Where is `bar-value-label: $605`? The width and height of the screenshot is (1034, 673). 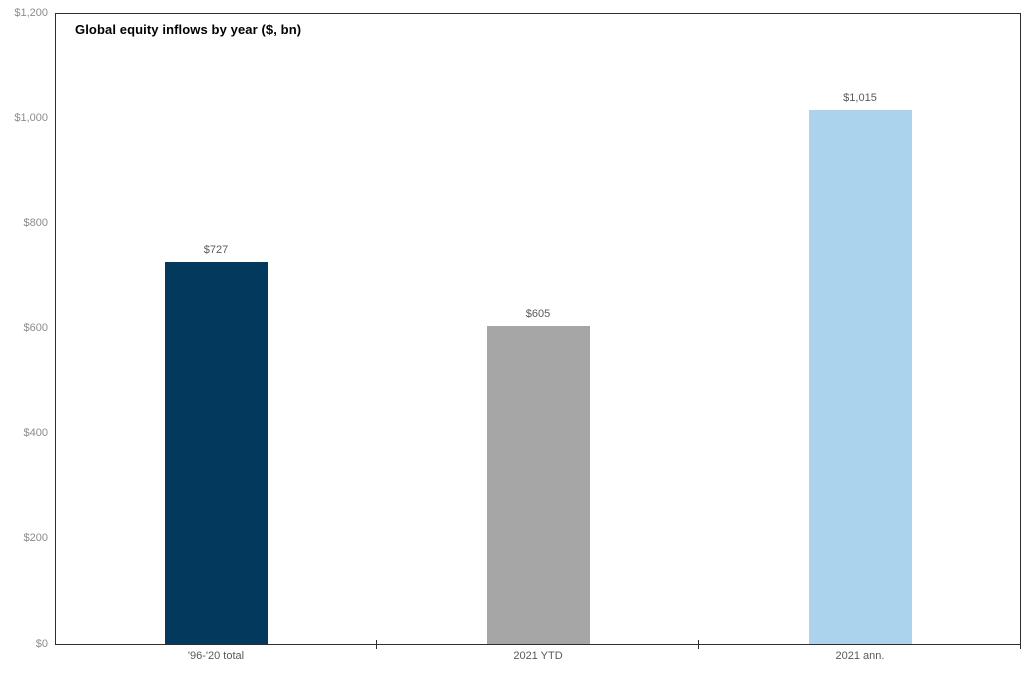 bar-value-label: $605 is located at coordinates (538, 313).